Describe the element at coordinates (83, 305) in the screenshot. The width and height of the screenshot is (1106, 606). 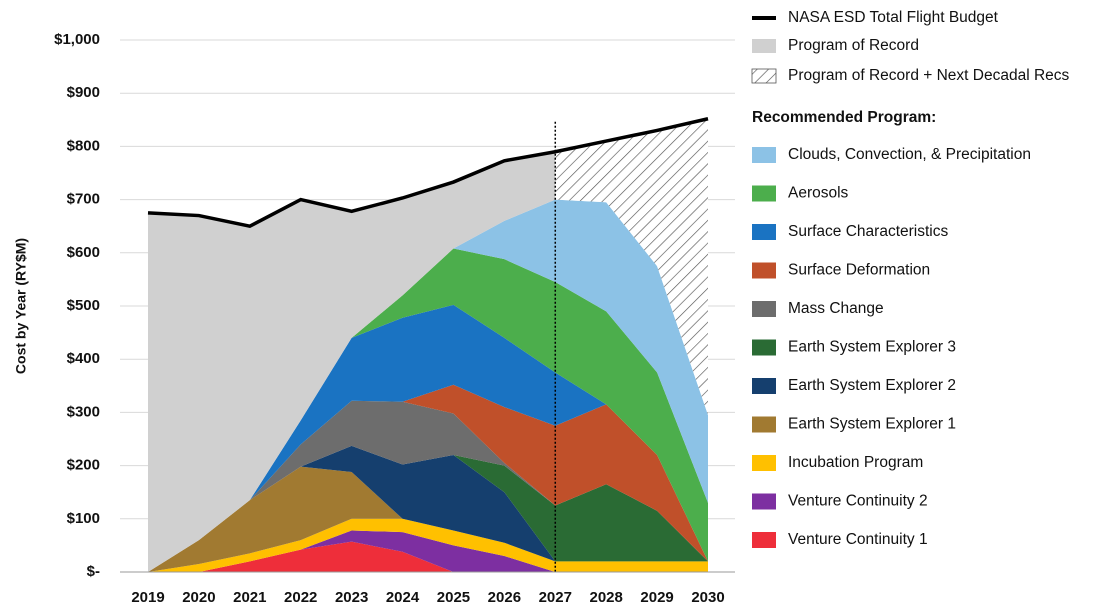
I see `y-tick-label: $500` at that location.